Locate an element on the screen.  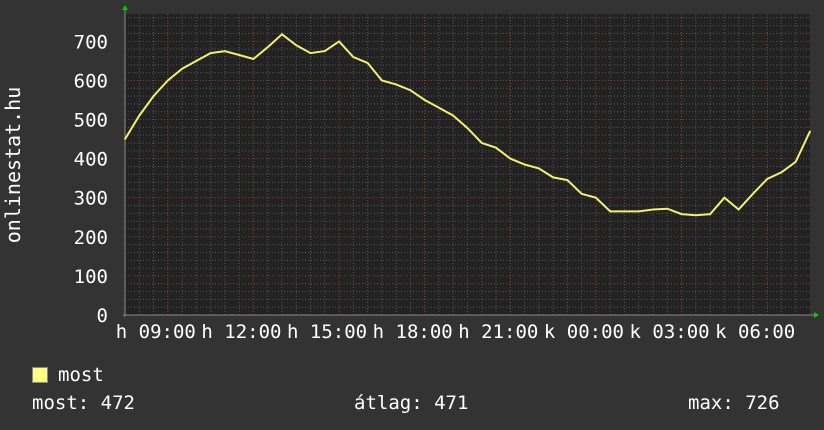
y-tick-label: 700 is located at coordinates (91, 42).